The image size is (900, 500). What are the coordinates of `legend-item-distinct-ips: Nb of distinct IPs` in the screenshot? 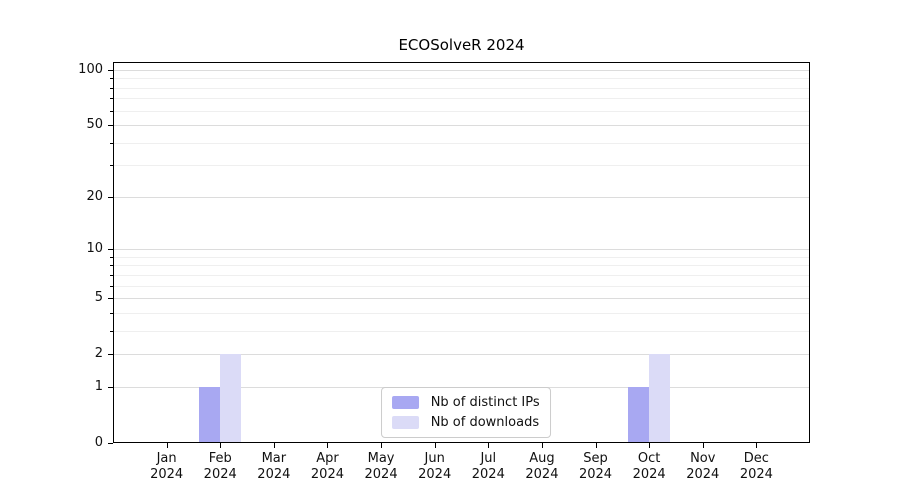 It's located at (465, 402).